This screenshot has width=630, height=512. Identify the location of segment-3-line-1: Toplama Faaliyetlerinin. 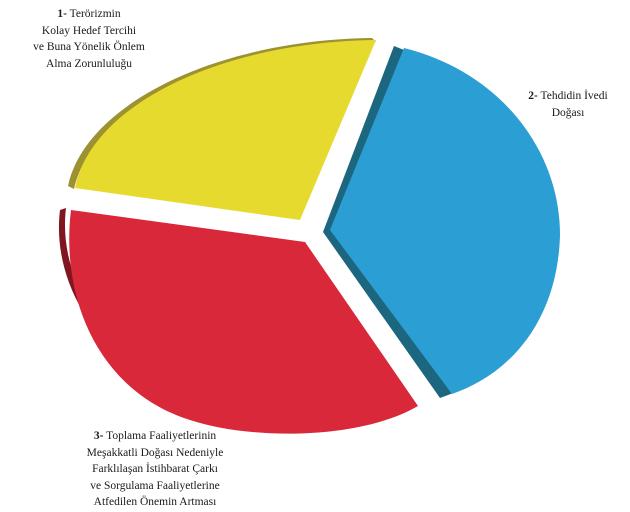
(161, 436).